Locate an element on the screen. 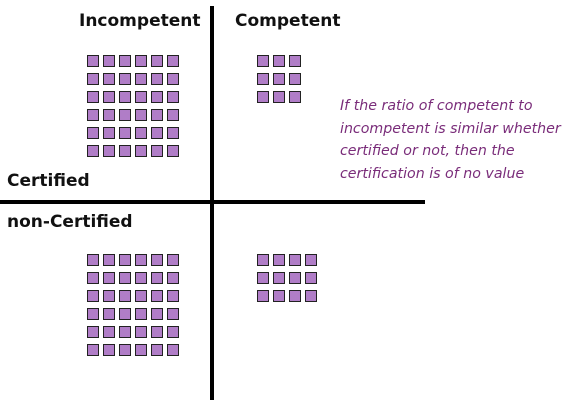  note-line: certification is of no value is located at coordinates (432, 173).